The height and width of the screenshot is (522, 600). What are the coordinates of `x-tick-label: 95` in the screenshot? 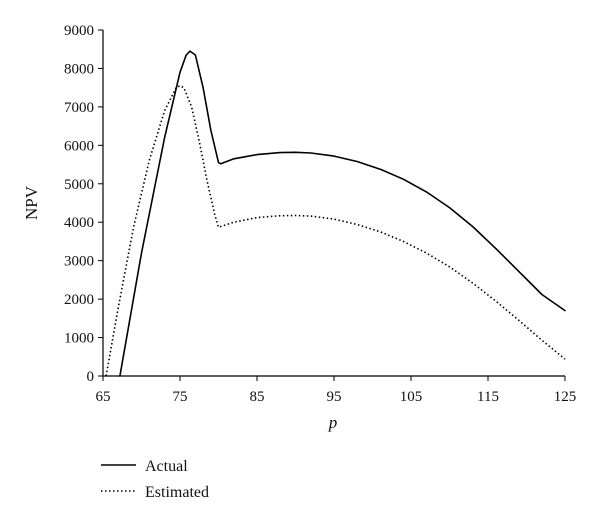 It's located at (334, 397).